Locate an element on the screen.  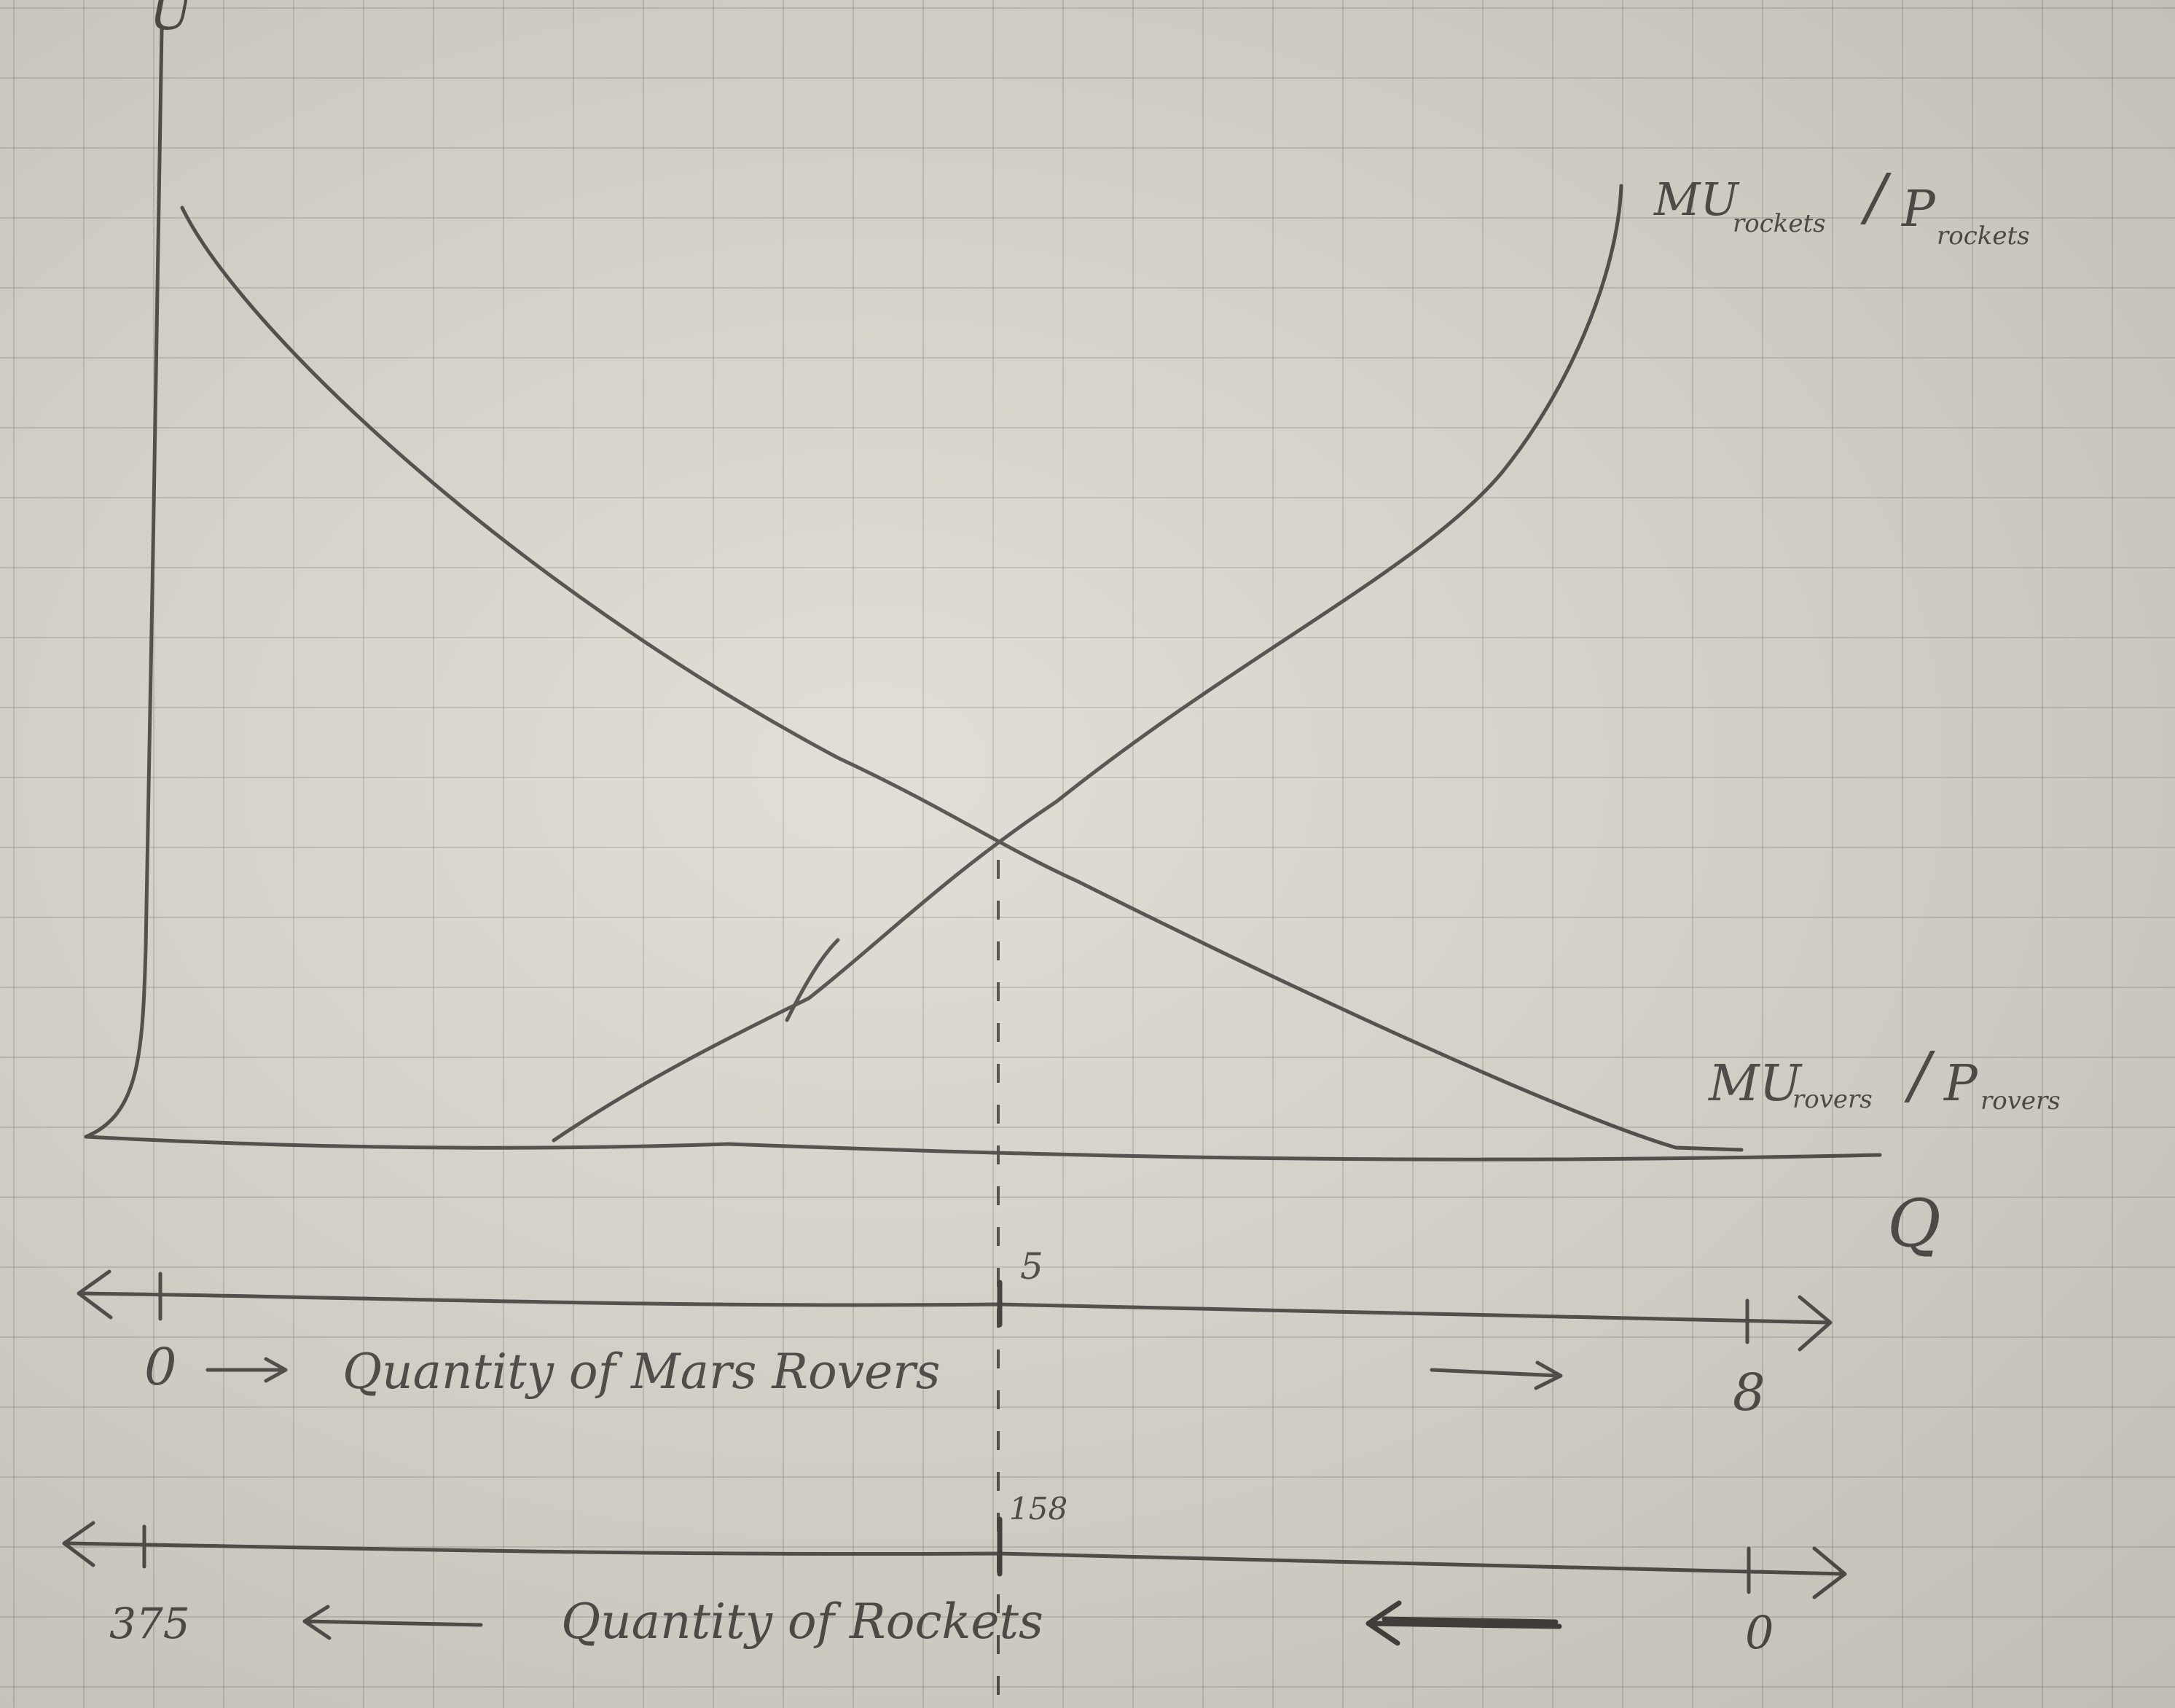
rovers-left-arrowhead is located at coordinates (95, 1294).